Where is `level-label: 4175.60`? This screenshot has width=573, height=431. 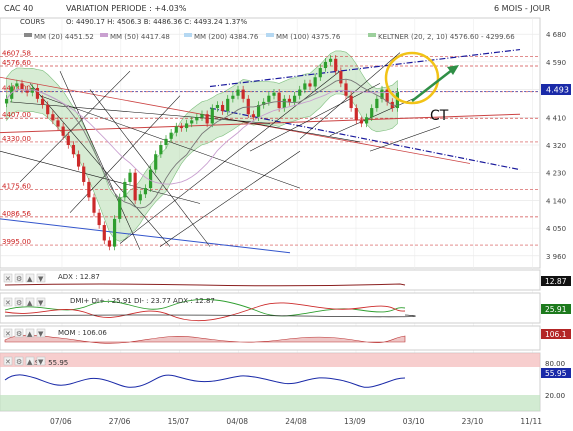
level-label: 4175.60 is located at coordinates (16, 186).